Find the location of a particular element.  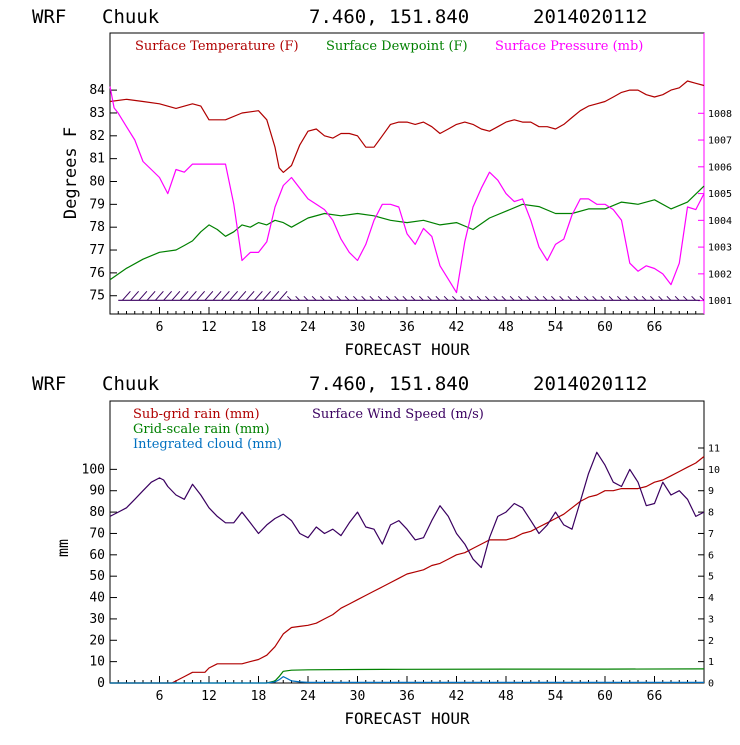

x-axis-label-2: FORECAST HOUR is located at coordinates (407, 718).